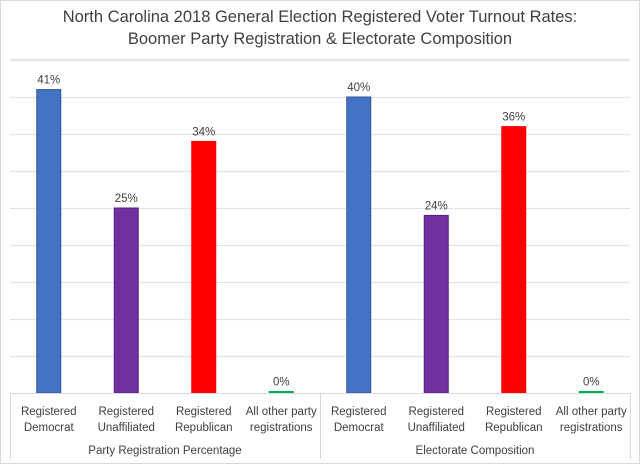 The image size is (640, 464). I want to click on data-label: 24%, so click(436, 206).